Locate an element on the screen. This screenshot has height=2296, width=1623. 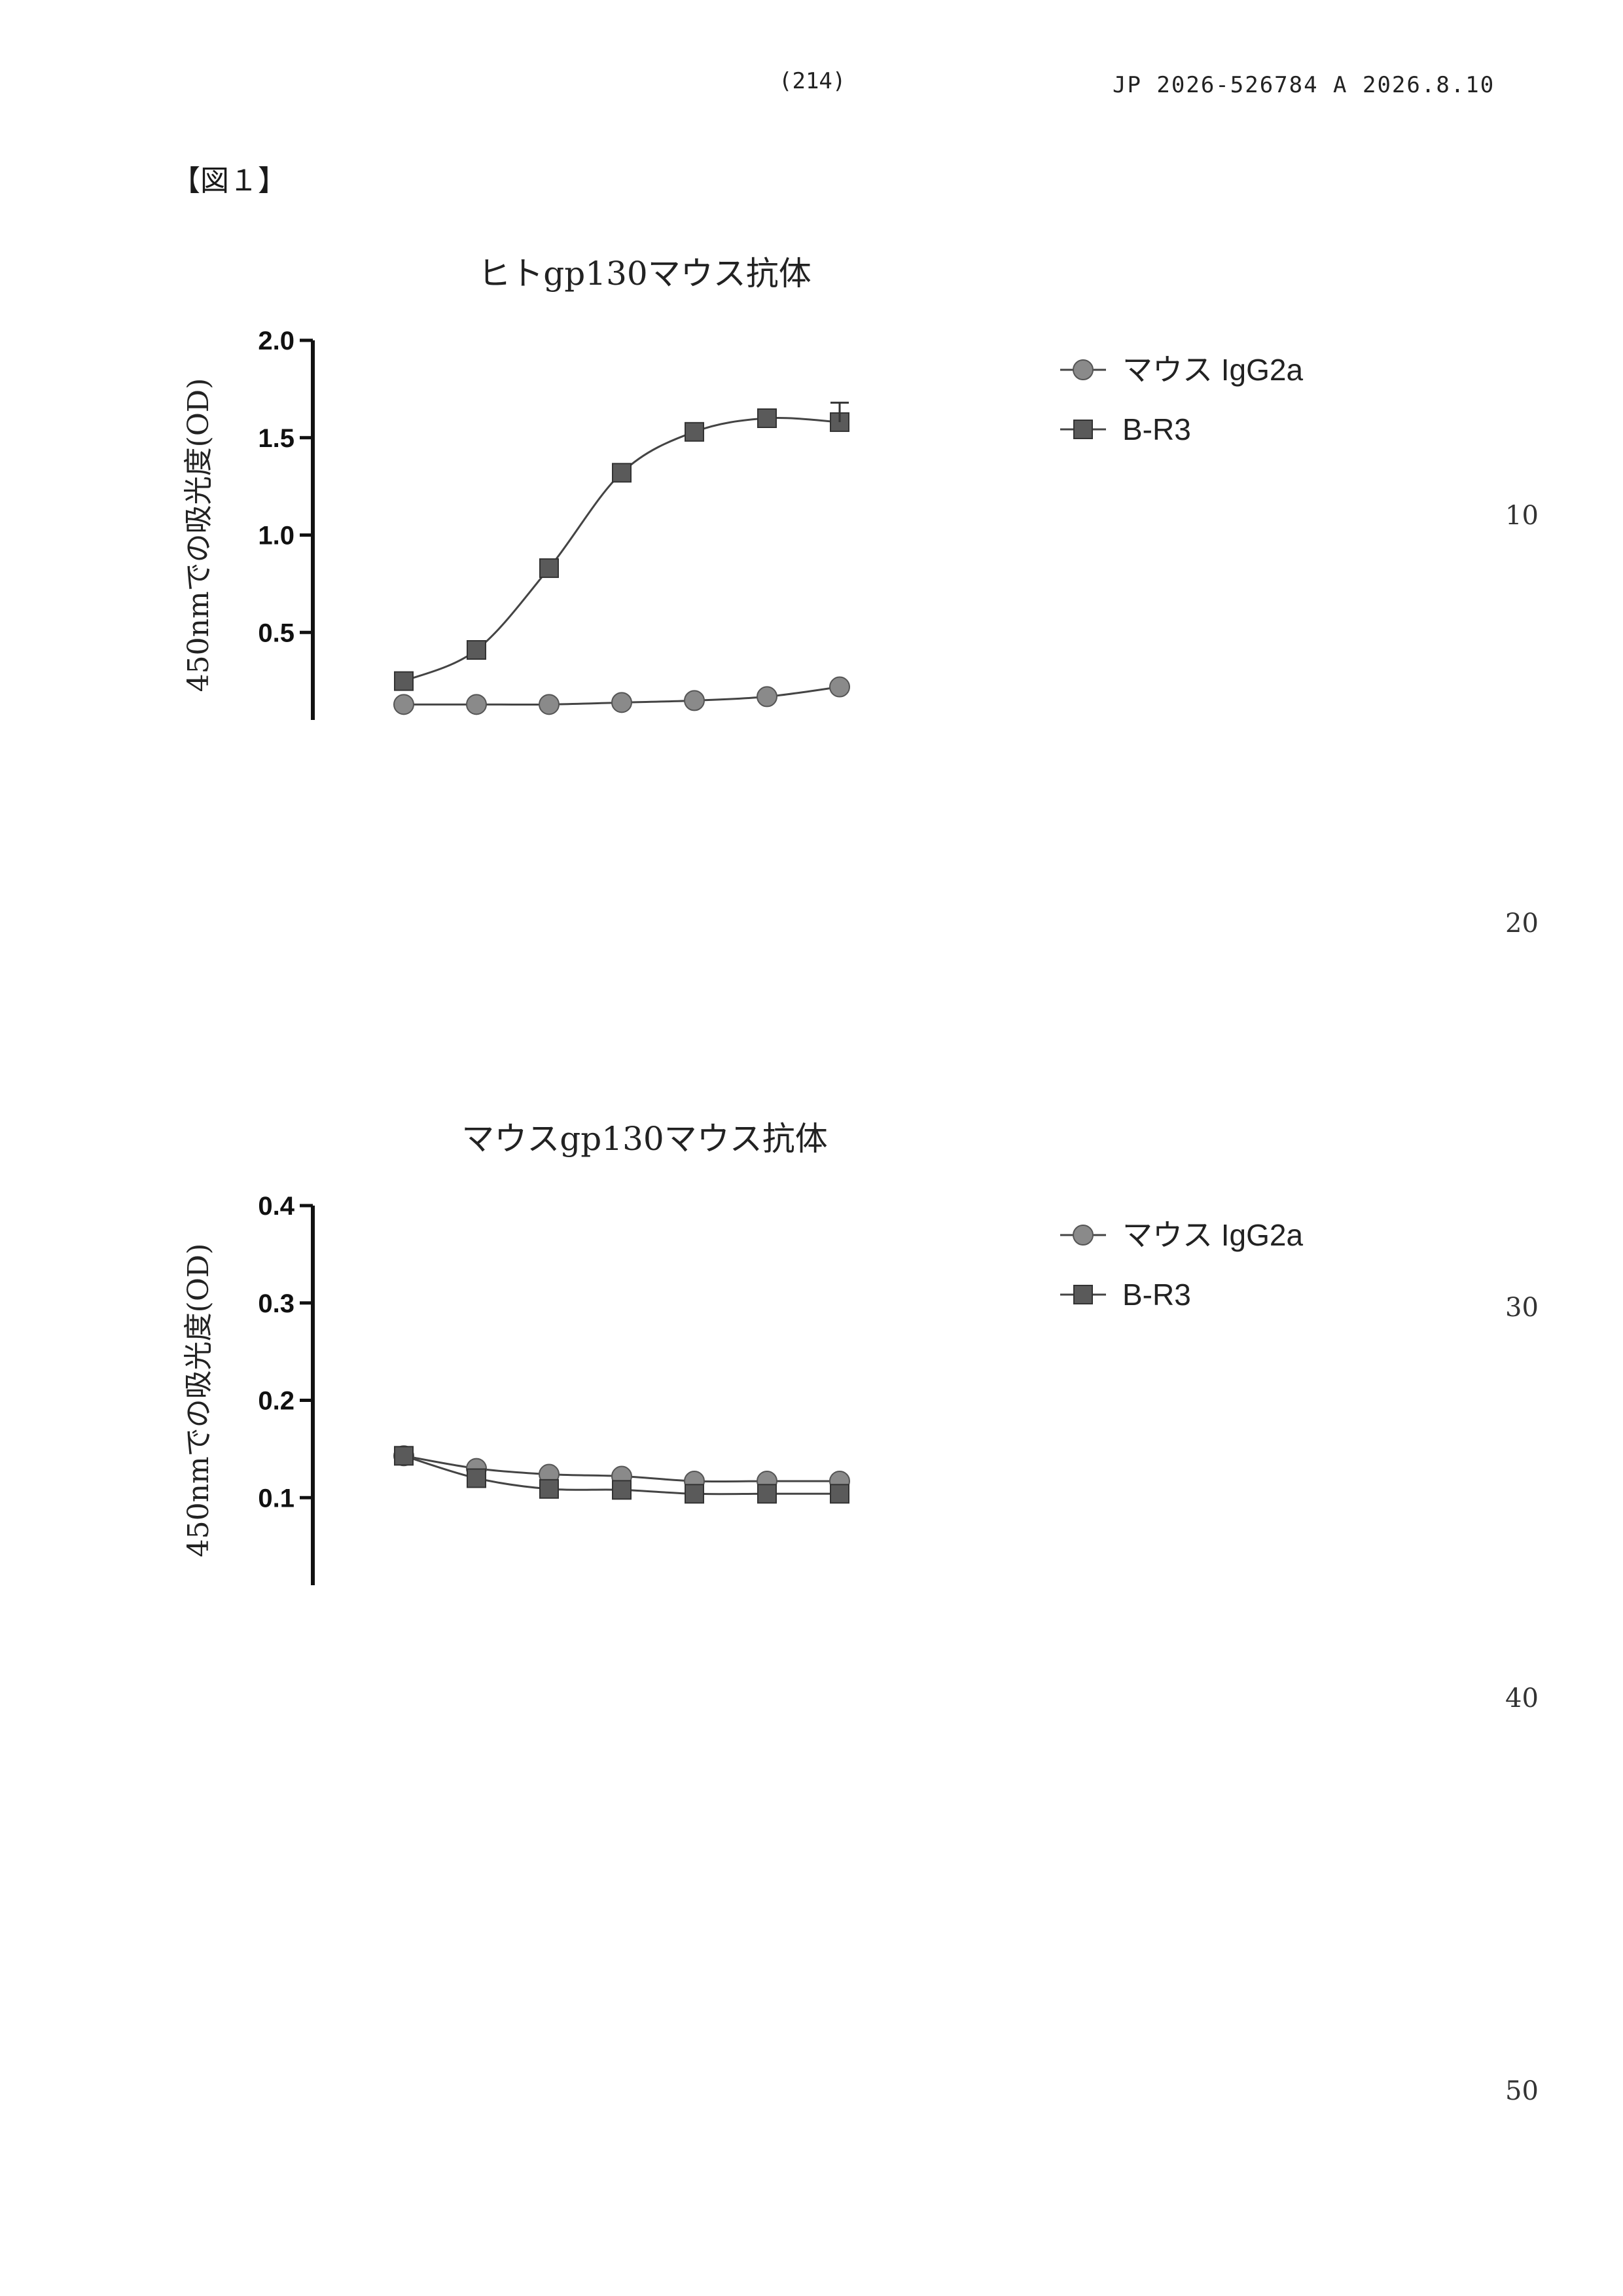
line-number: 50 is located at coordinates (1522, 2091).